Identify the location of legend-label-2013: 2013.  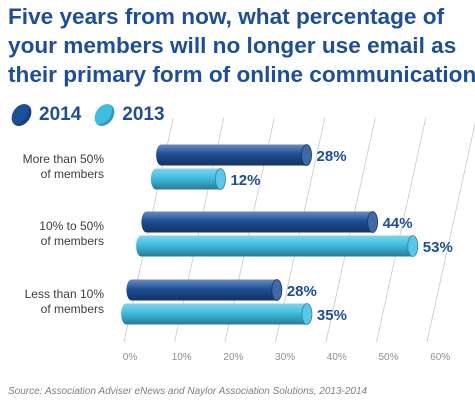
(143, 114).